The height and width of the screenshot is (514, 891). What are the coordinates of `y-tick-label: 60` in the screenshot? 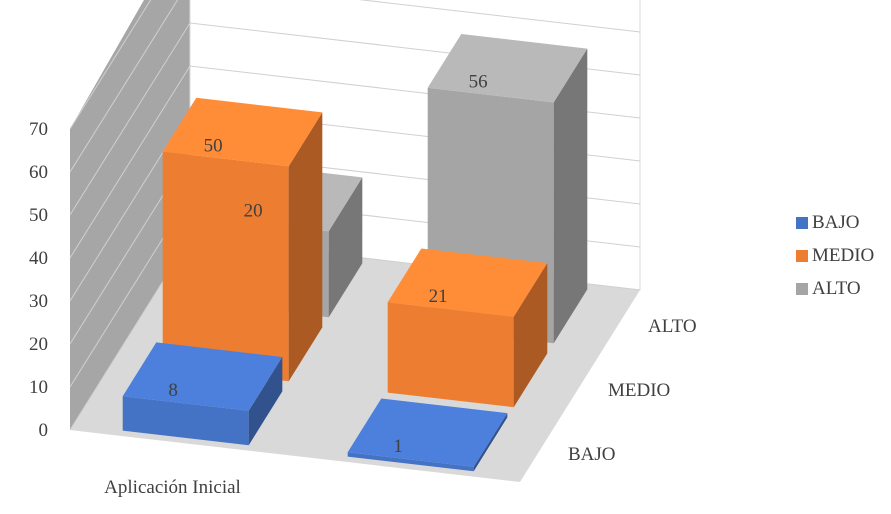 It's located at (38, 172).